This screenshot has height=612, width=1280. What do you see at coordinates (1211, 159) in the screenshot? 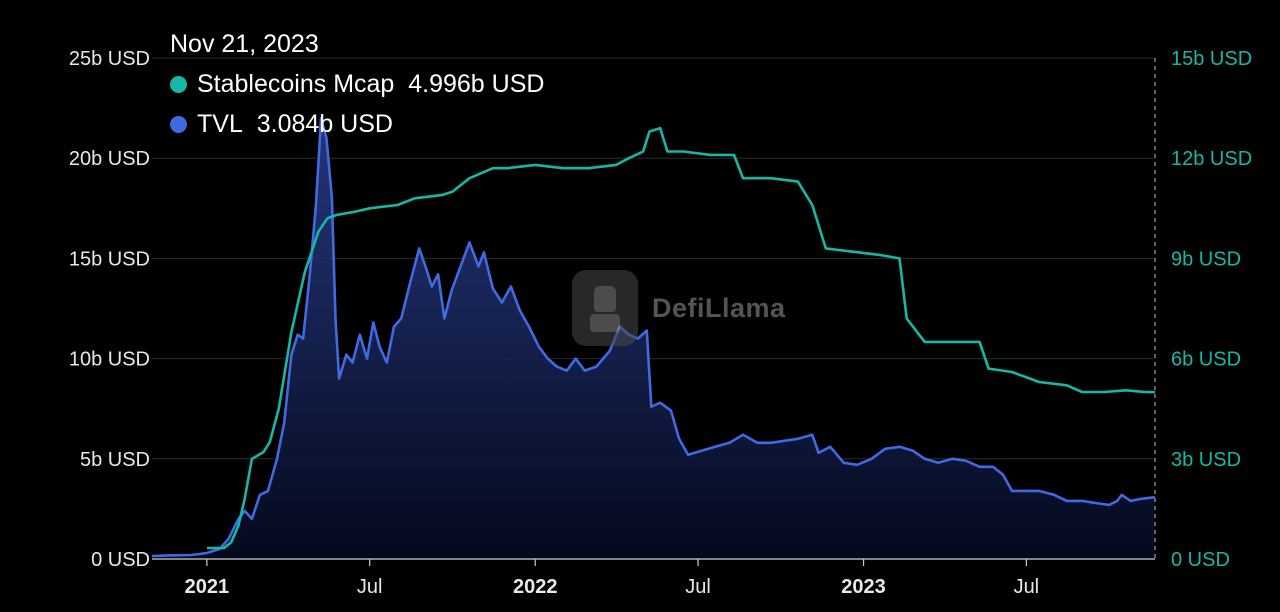
I see `y-right-tick-label: 12b USD` at bounding box center [1211, 159].